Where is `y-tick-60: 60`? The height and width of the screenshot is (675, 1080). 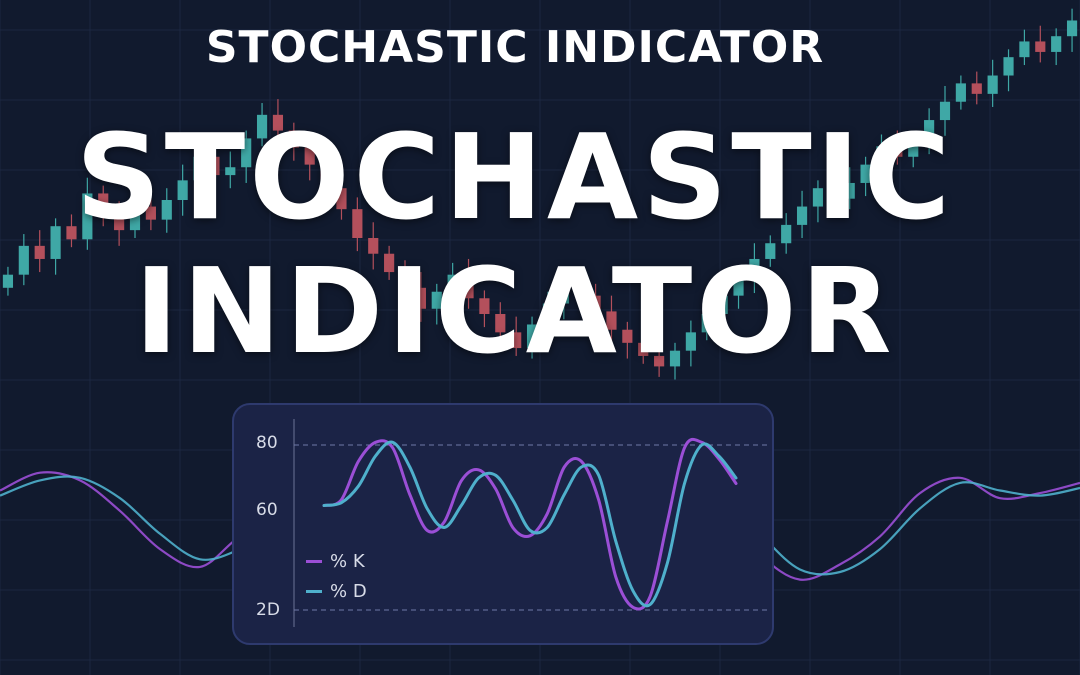 y-tick-60: 60 is located at coordinates (267, 510).